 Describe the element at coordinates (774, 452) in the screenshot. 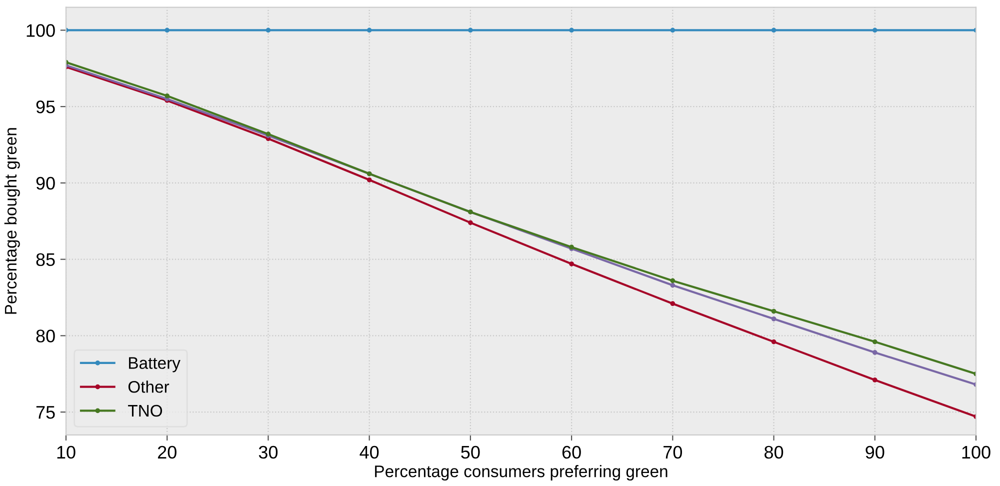

I see `x-tick-label: 80` at that location.